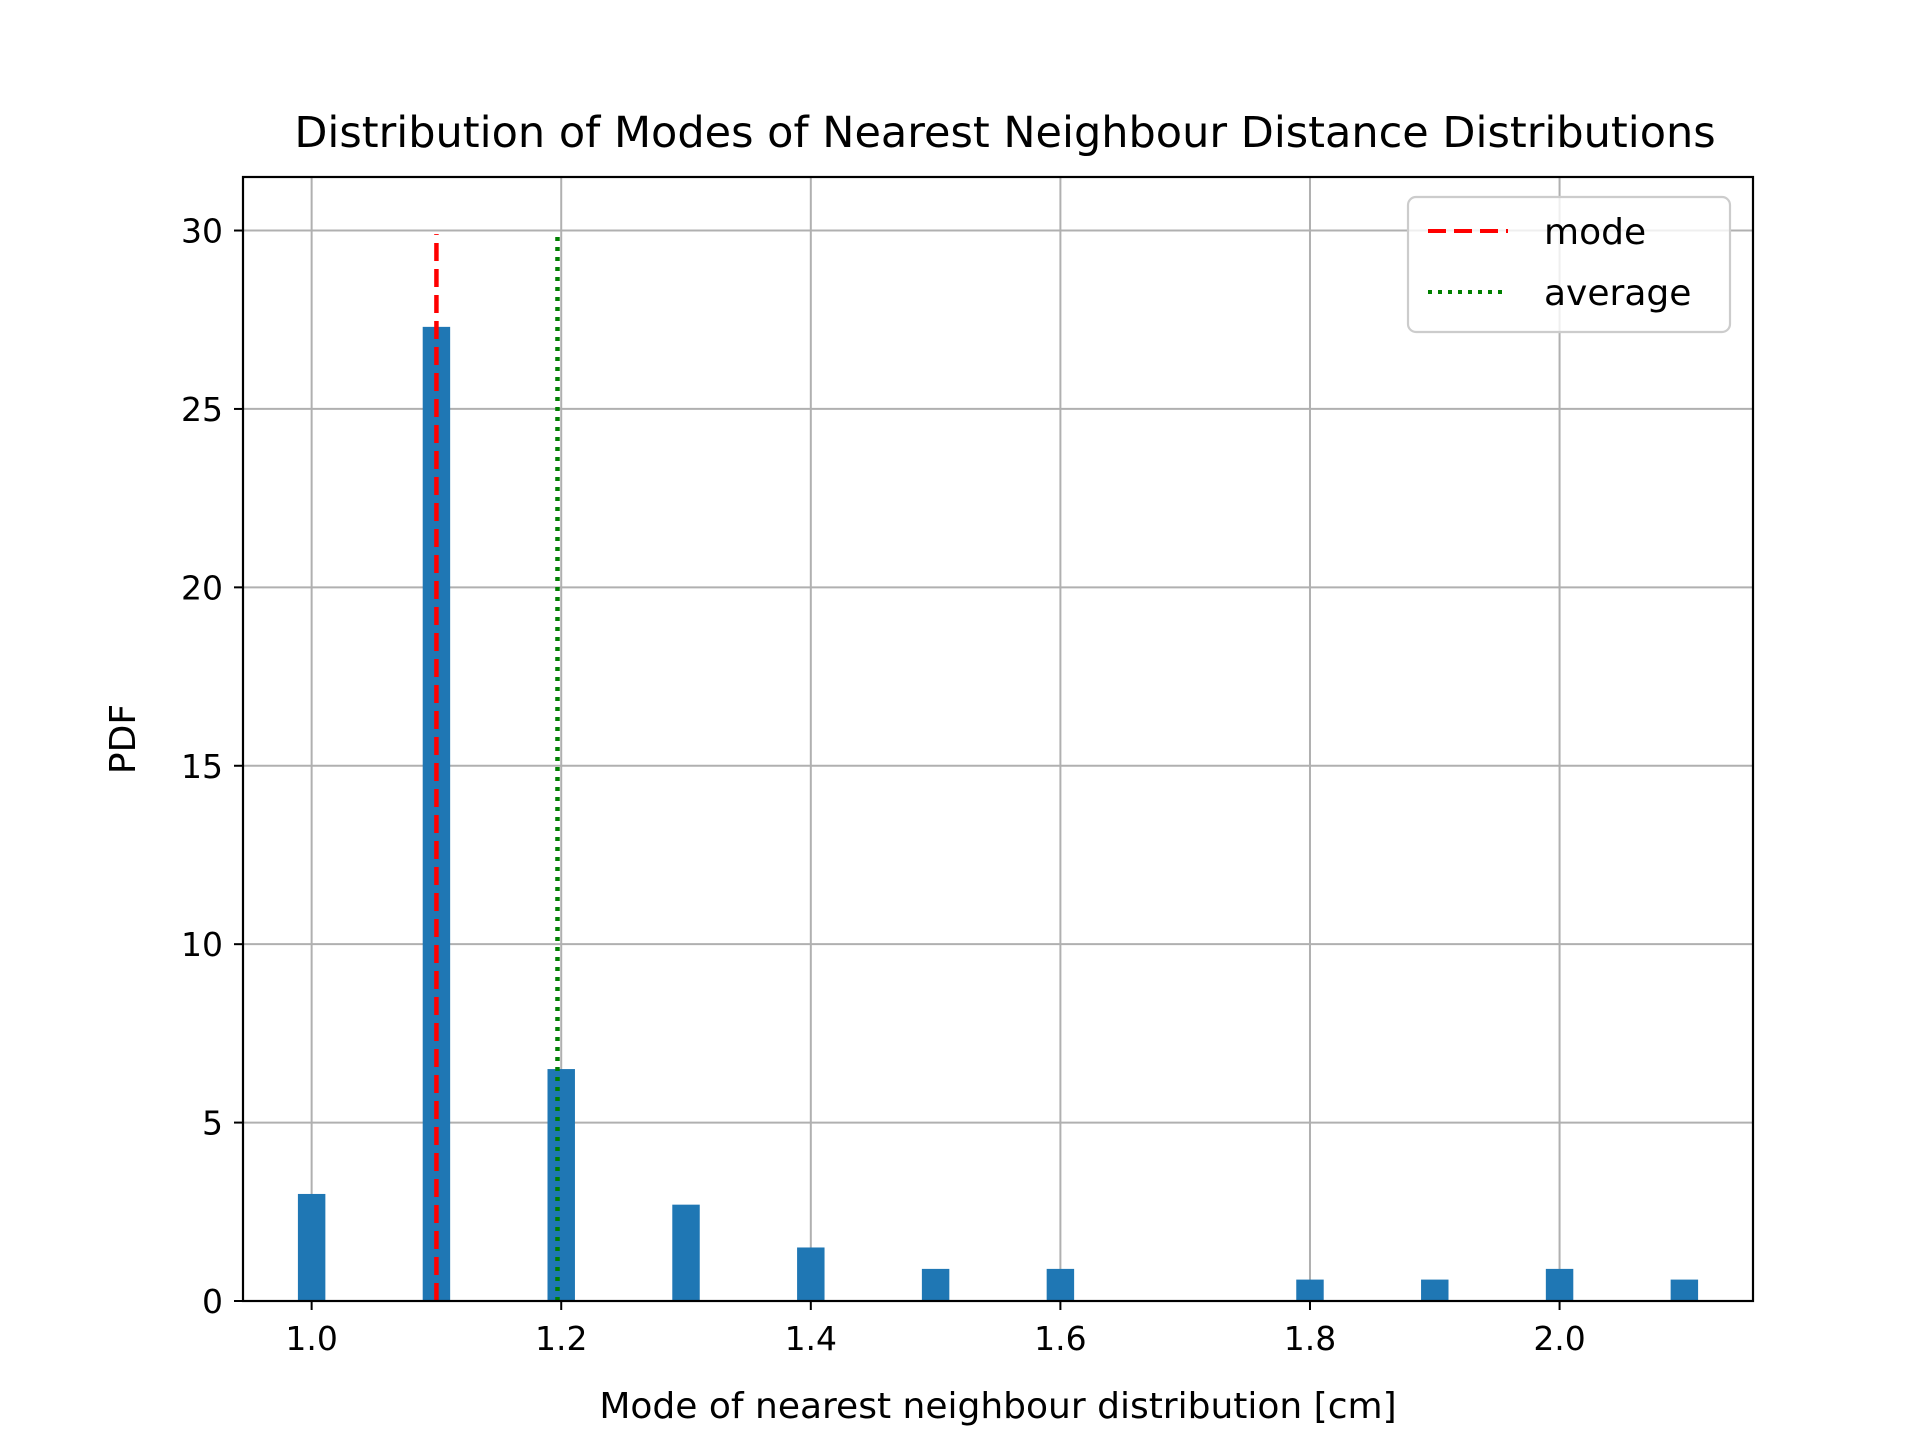  What do you see at coordinates (202, 231) in the screenshot?
I see `y-tick-label: 30` at bounding box center [202, 231].